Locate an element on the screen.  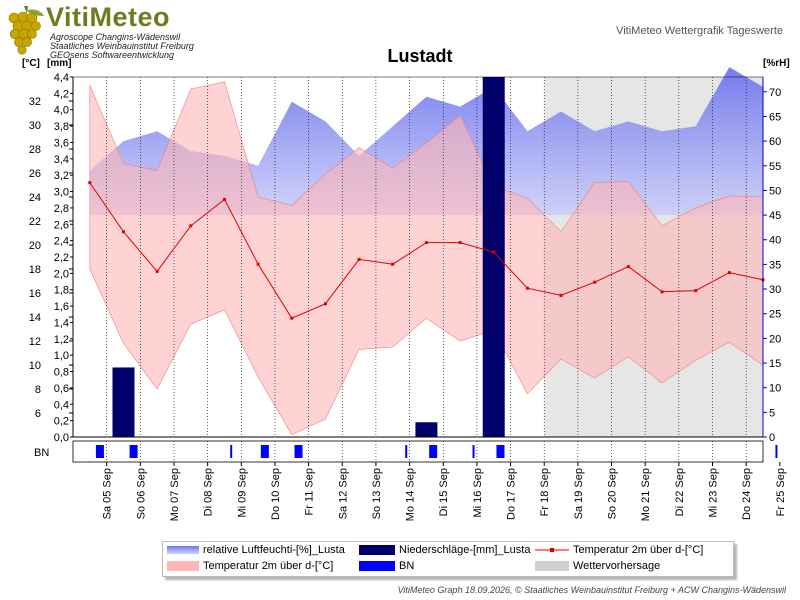
humidity-tick-label: 35 is located at coordinates (775, 265).